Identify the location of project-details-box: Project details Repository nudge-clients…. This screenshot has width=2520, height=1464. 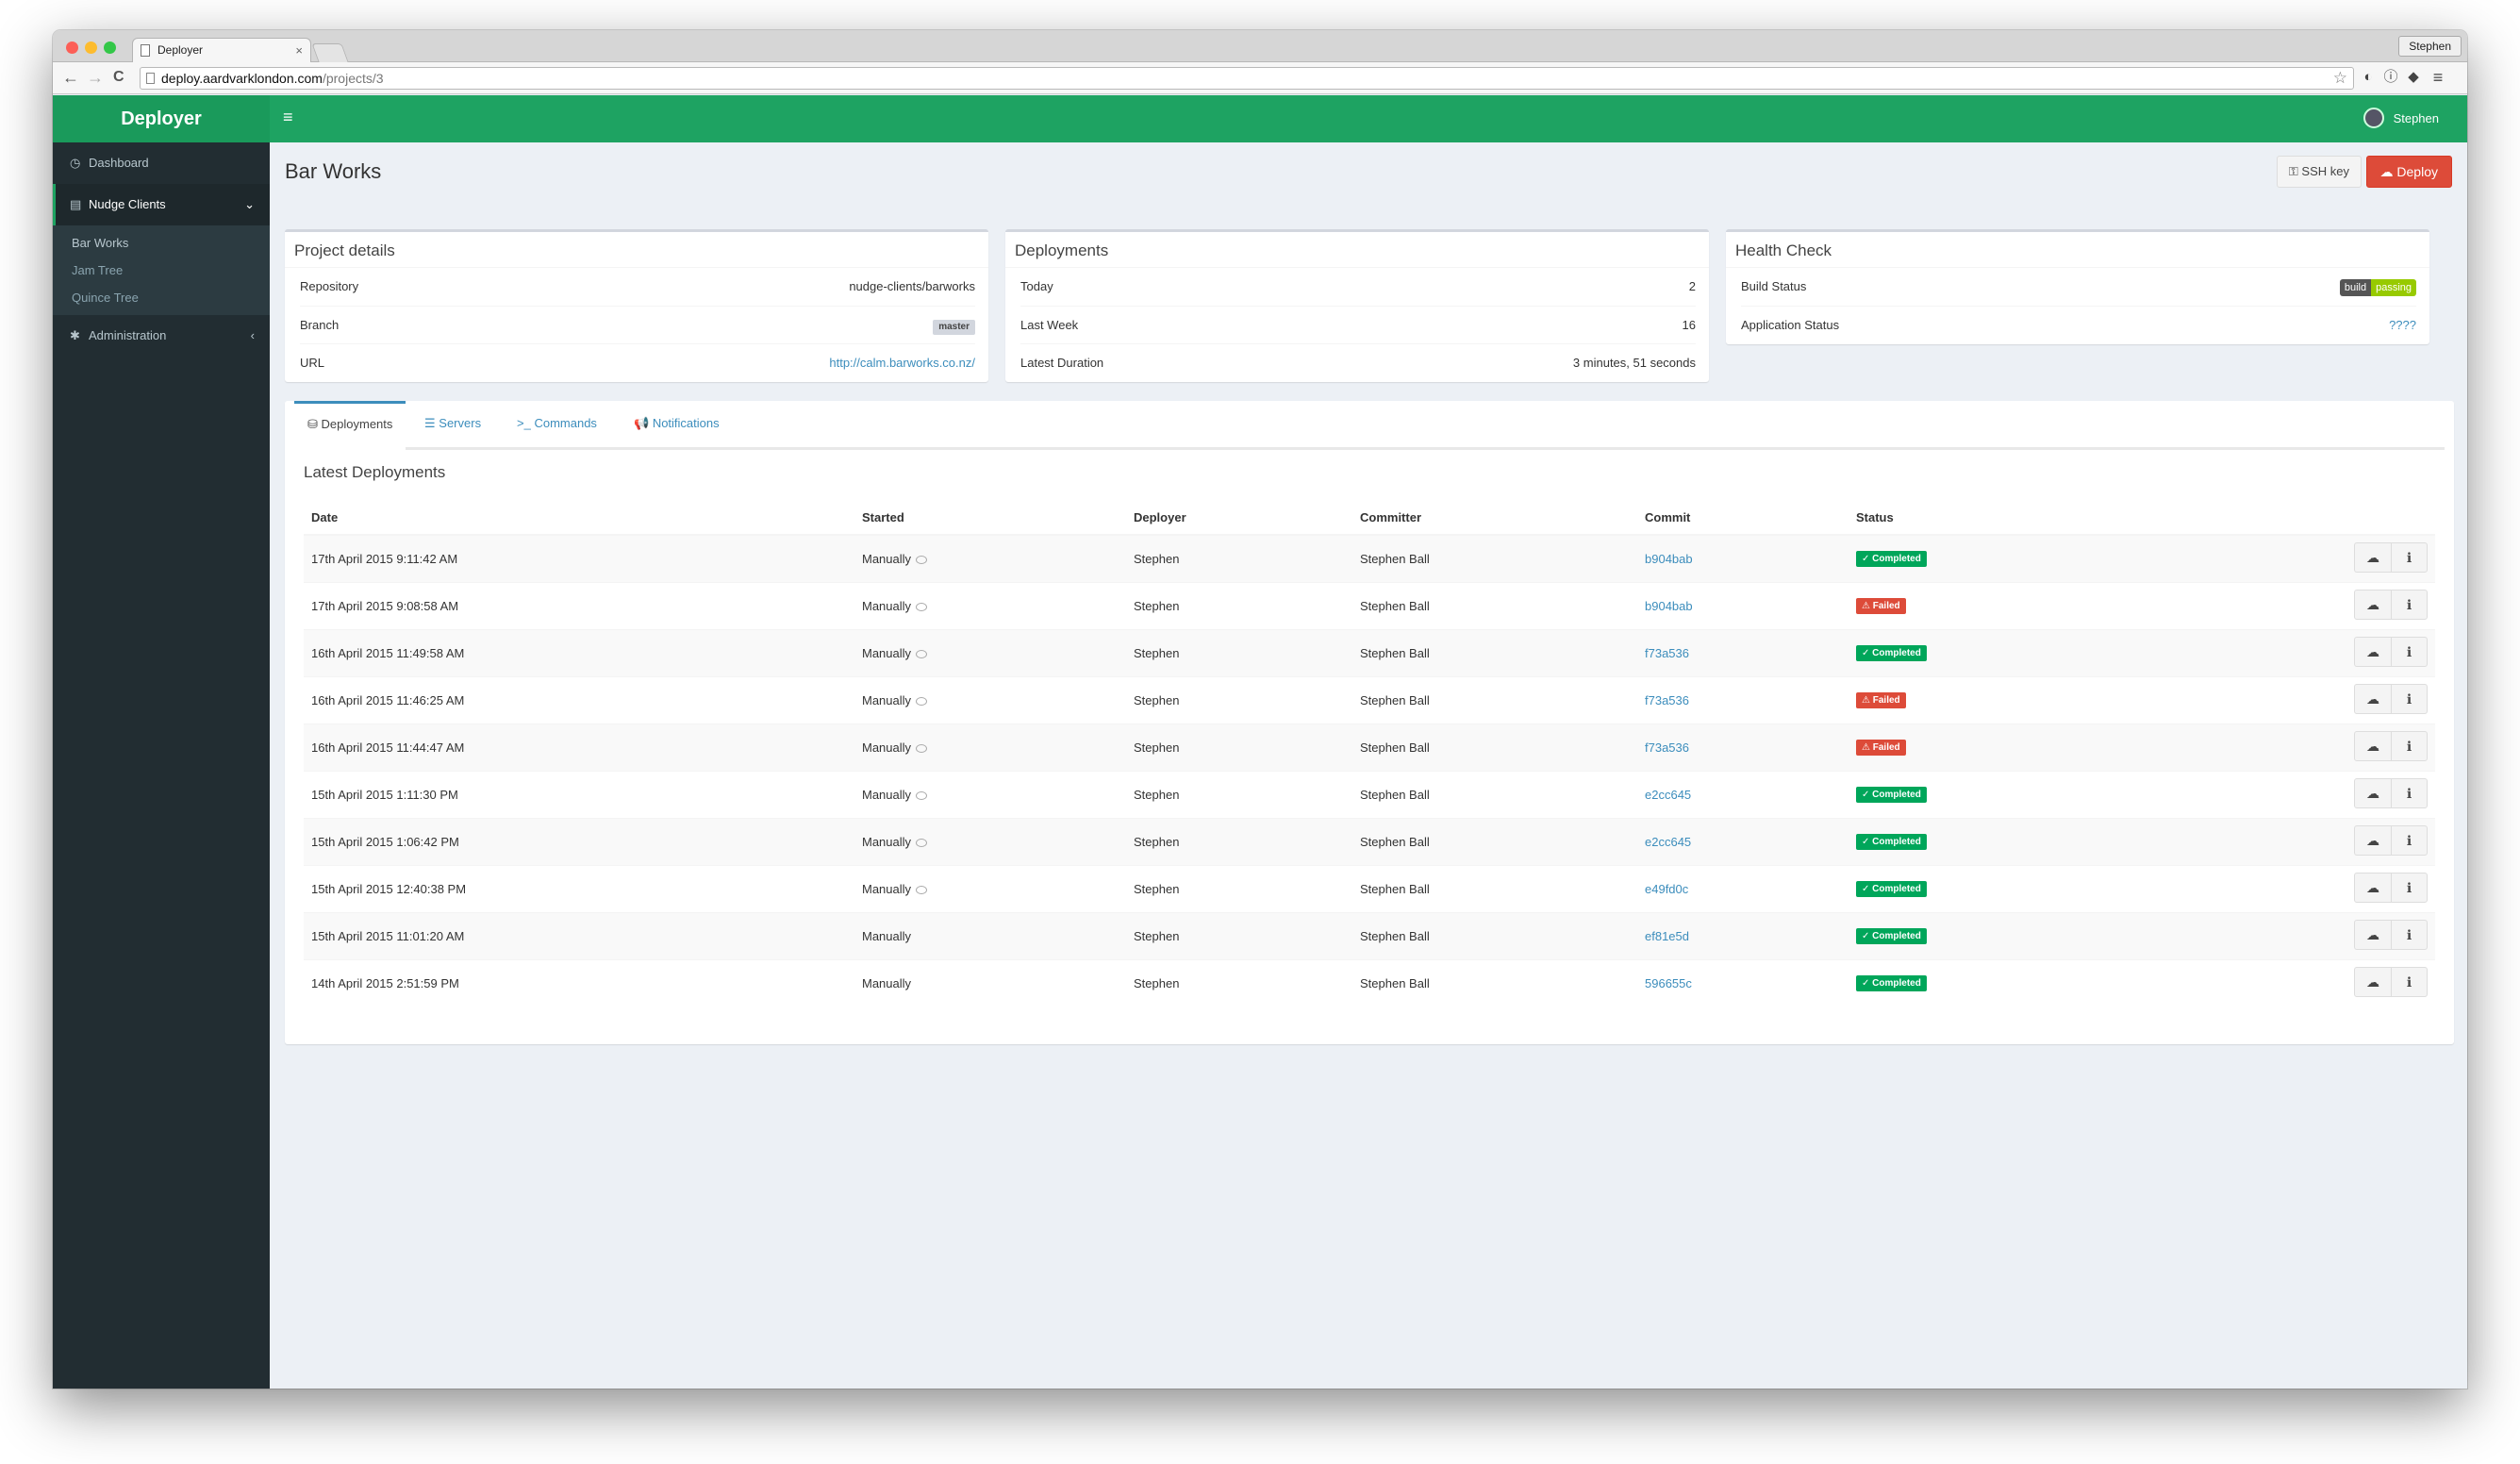
(636, 305).